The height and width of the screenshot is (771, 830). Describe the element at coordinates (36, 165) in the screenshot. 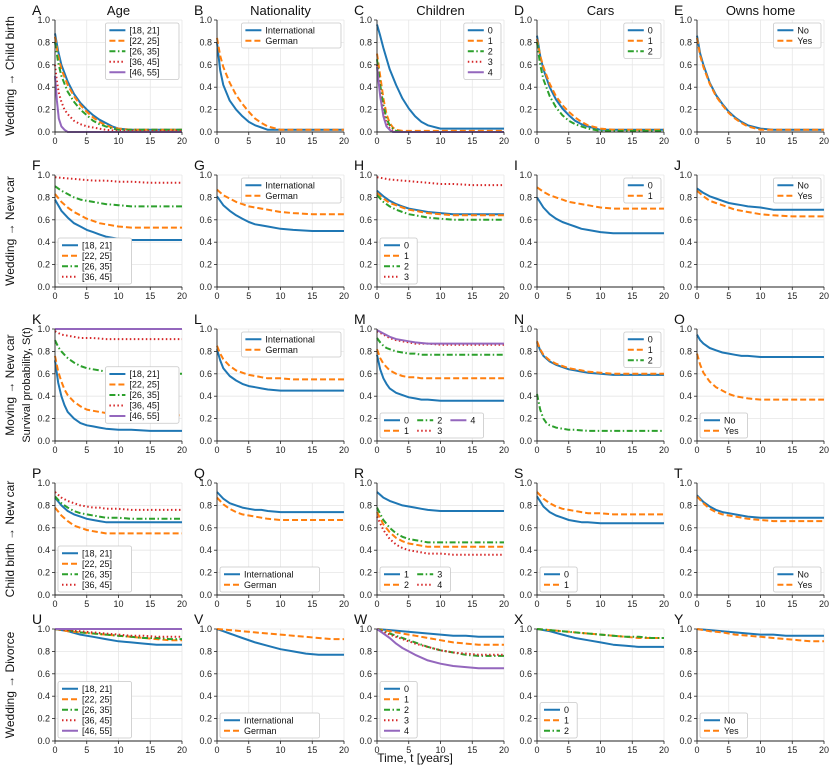

I see `panel-letter: F` at that location.